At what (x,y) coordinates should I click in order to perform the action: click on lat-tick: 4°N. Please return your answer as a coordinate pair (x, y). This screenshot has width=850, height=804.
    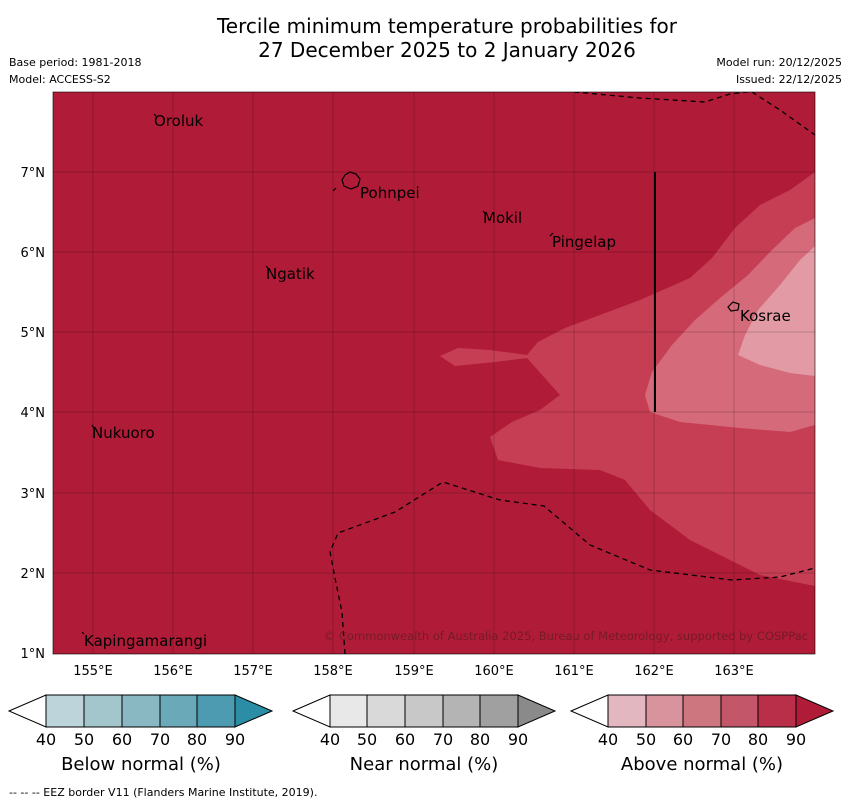
    Looking at the image, I should click on (33, 413).